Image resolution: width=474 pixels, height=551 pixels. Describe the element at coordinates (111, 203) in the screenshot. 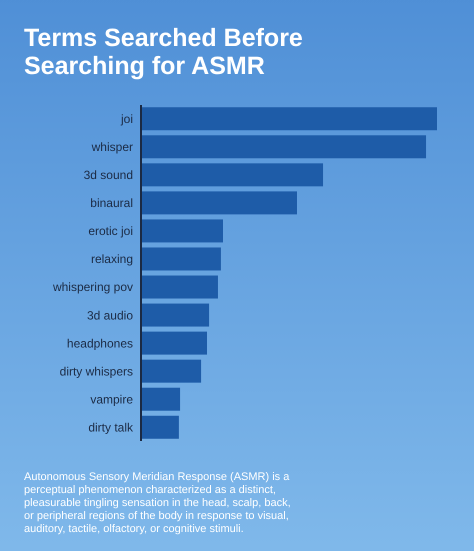

I see `y-tick-label: binaural` at that location.